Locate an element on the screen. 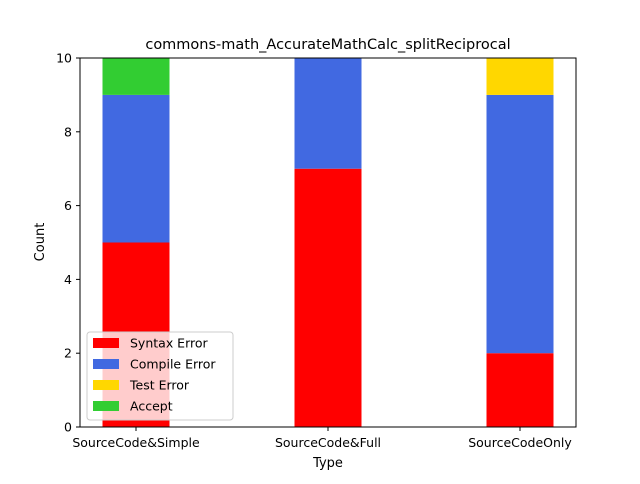 The height and width of the screenshot is (484, 640). legend-label: Compile Error is located at coordinates (173, 364).